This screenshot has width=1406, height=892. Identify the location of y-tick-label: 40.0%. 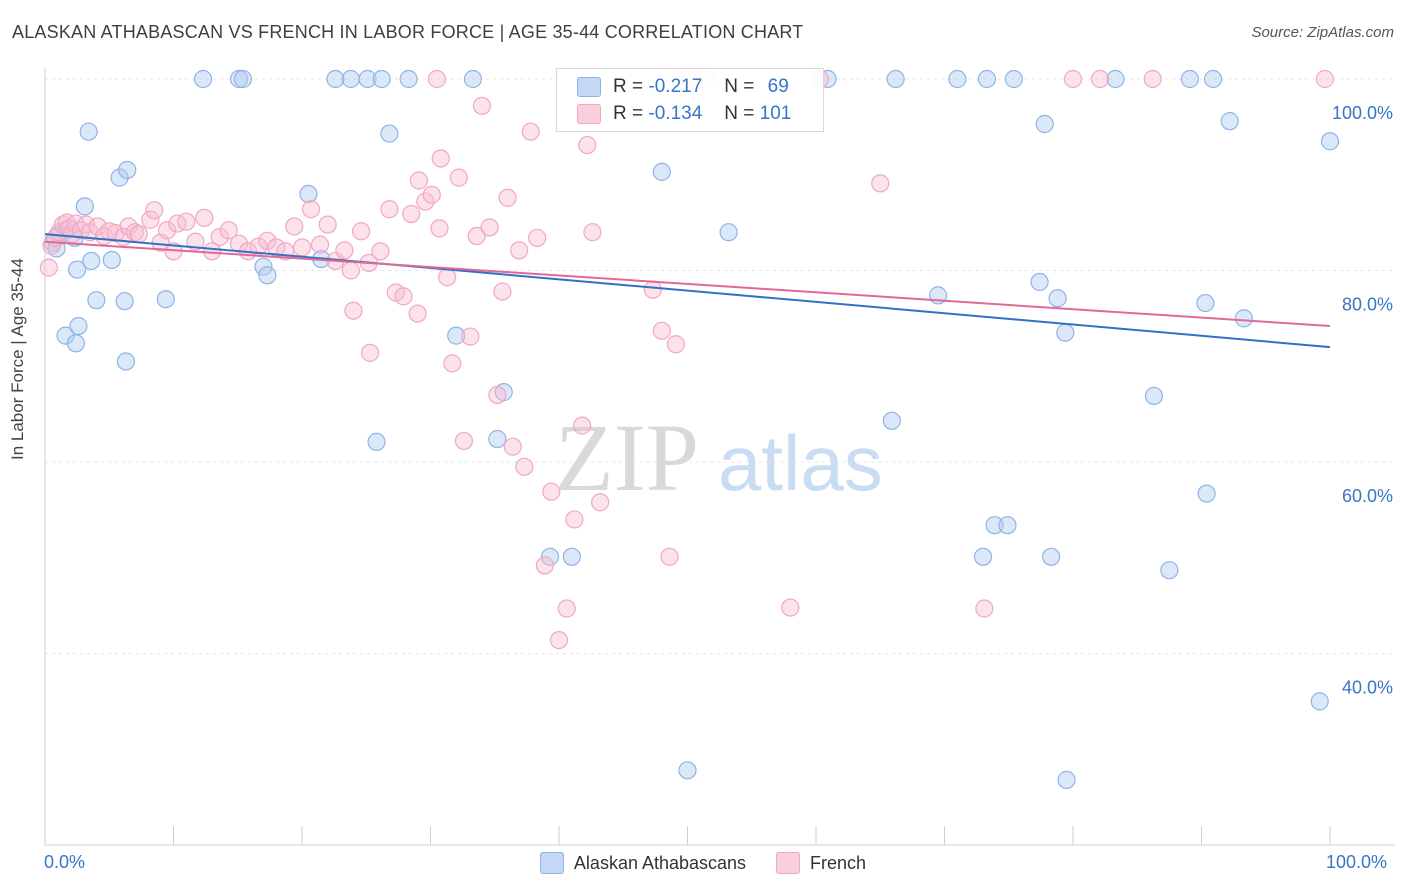
(1367, 688).